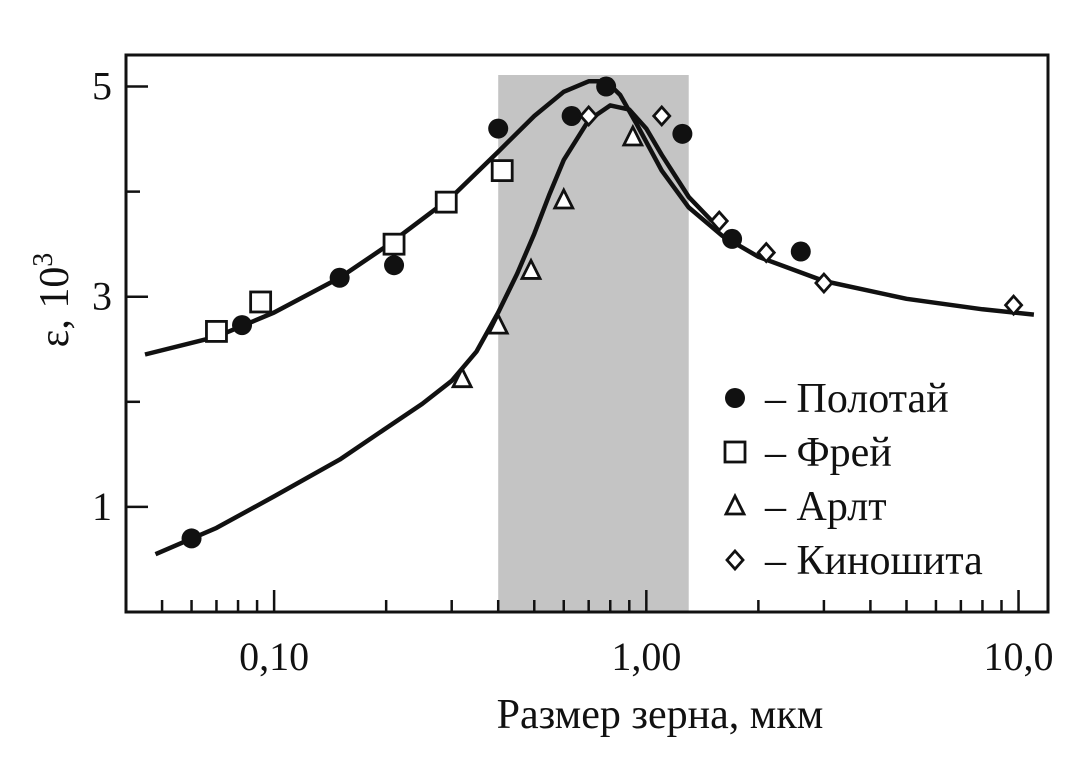 This screenshot has width=1086, height=765. I want to click on legend-label: – Киношита, so click(873, 561).